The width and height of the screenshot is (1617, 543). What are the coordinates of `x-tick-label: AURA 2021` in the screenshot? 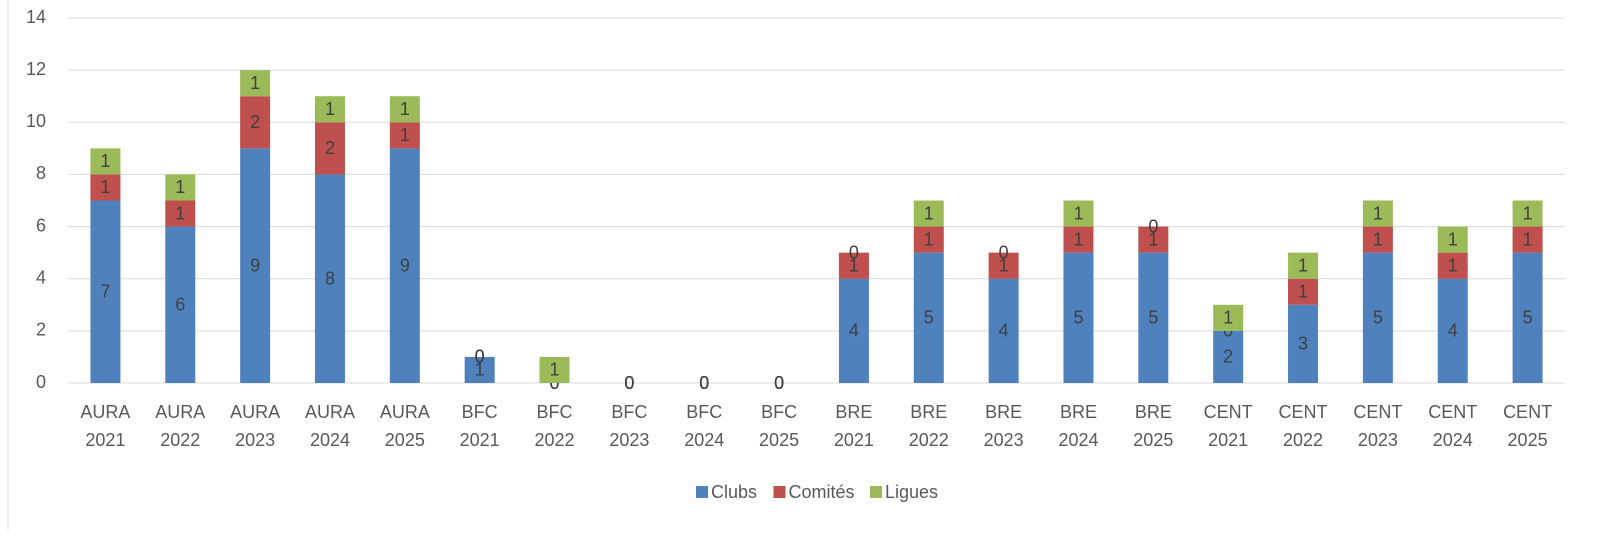 It's located at (105, 426).